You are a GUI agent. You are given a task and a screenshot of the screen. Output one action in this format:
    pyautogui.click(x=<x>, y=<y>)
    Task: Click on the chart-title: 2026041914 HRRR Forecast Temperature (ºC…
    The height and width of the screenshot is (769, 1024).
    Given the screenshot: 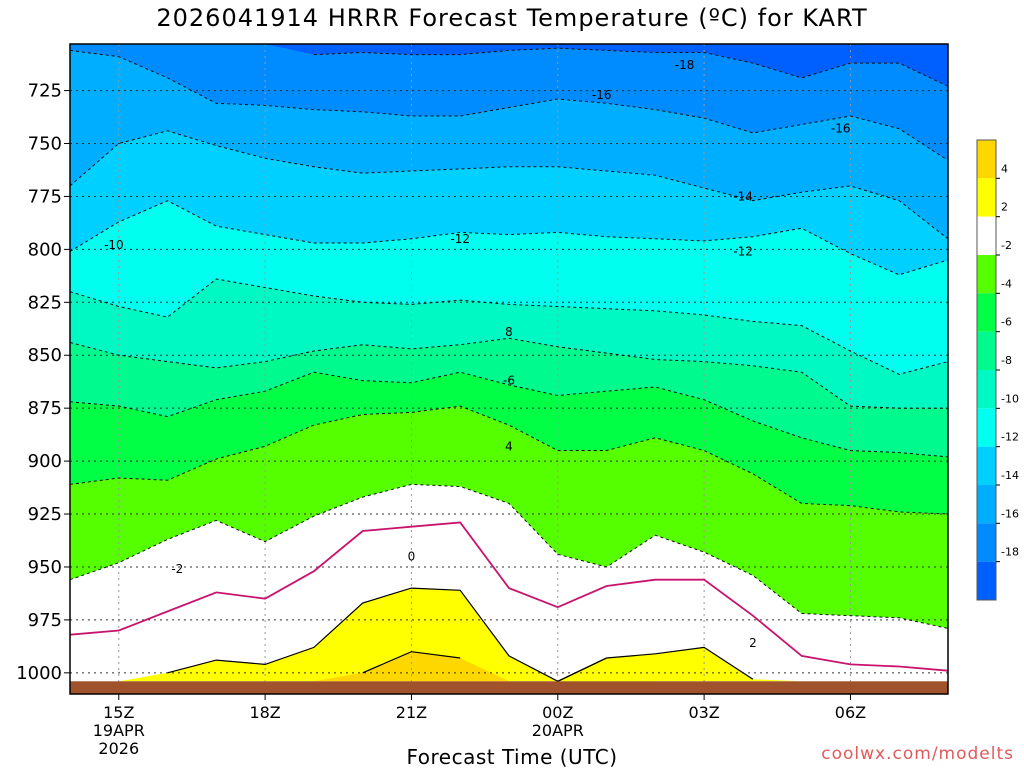 What is the action you would take?
    pyautogui.click(x=512, y=18)
    